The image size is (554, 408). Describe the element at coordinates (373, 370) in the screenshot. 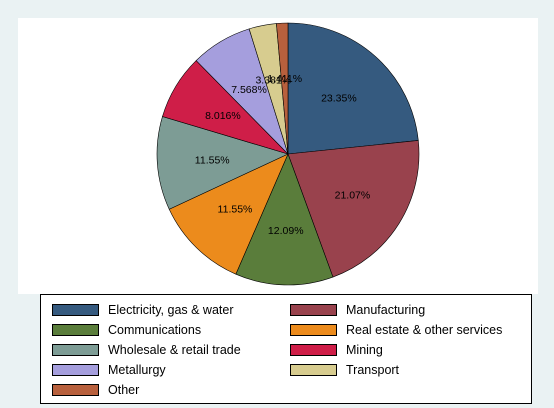

I see `legend-label: Transport` at that location.